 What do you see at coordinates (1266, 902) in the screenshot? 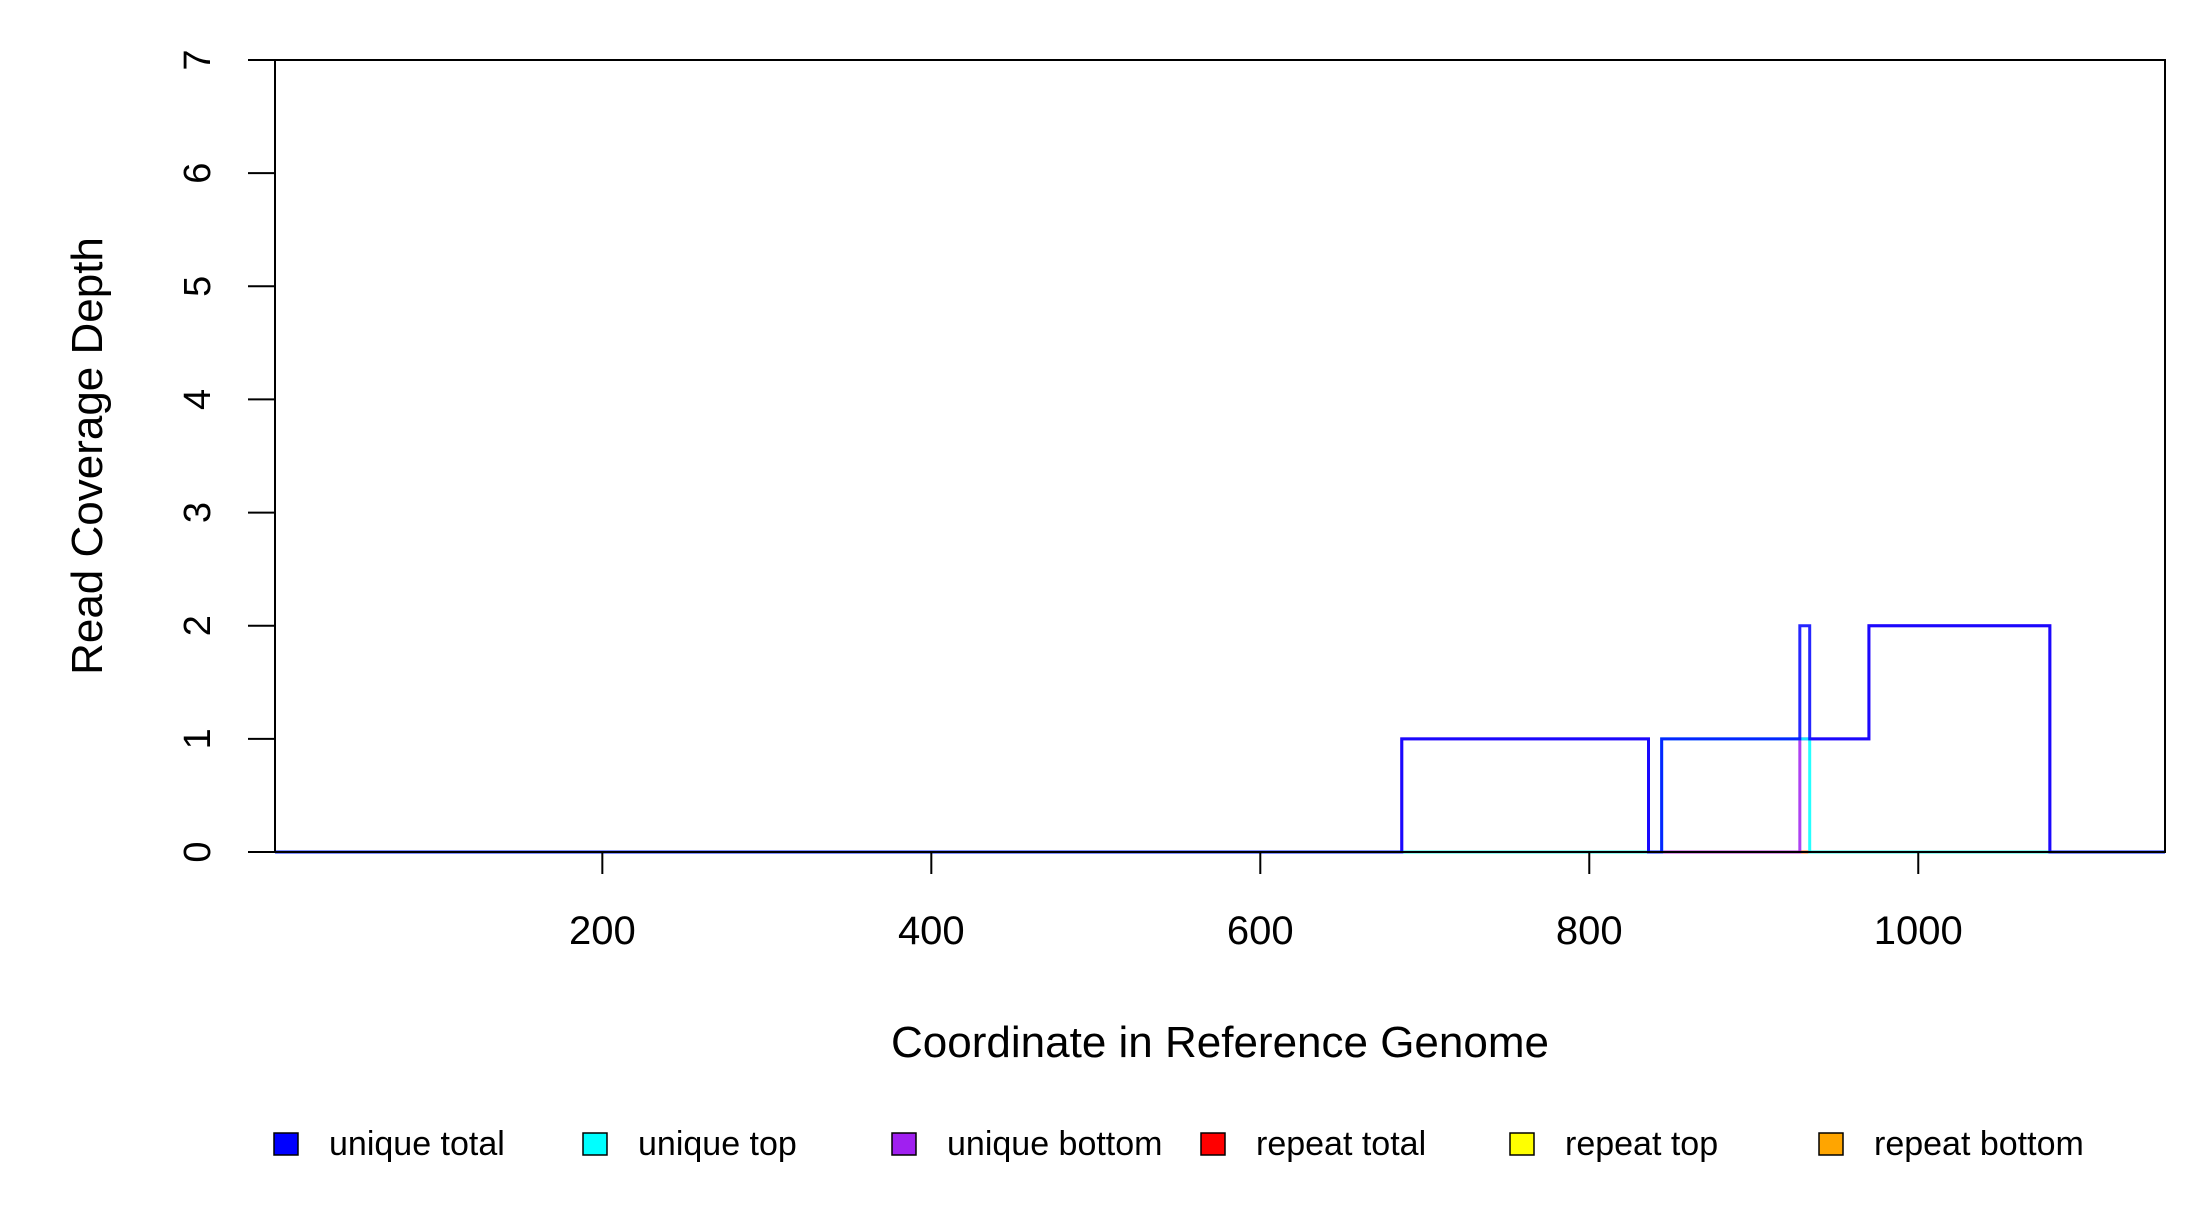
I see `x-axis: 200 400 600 800 1000` at bounding box center [1266, 902].